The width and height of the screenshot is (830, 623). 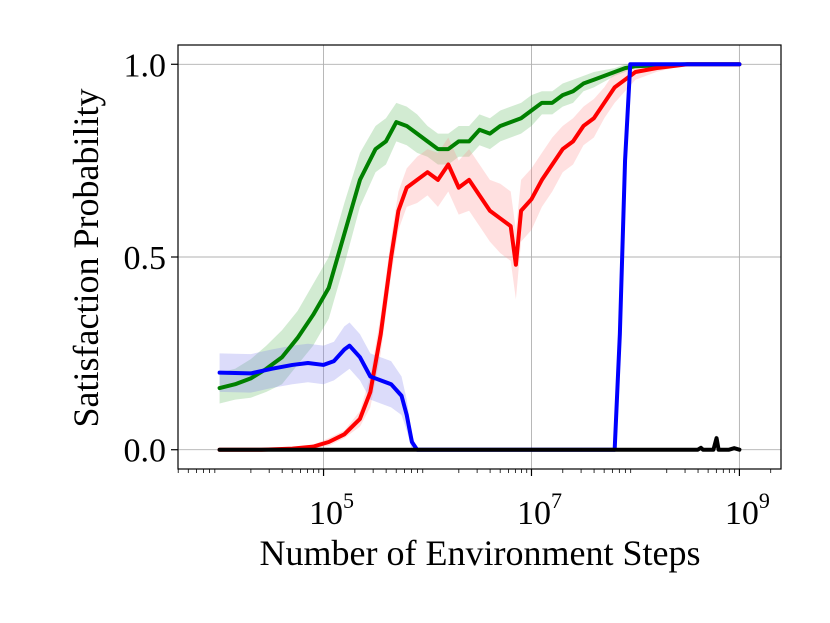 I want to click on y-tick-label: 0.0, so click(x=145, y=451).